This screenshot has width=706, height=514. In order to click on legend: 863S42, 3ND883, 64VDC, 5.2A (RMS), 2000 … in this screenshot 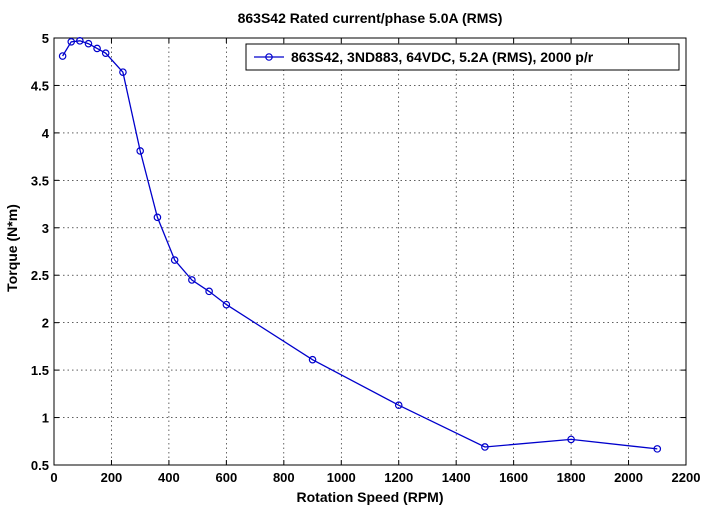, I will do `click(462, 57)`.